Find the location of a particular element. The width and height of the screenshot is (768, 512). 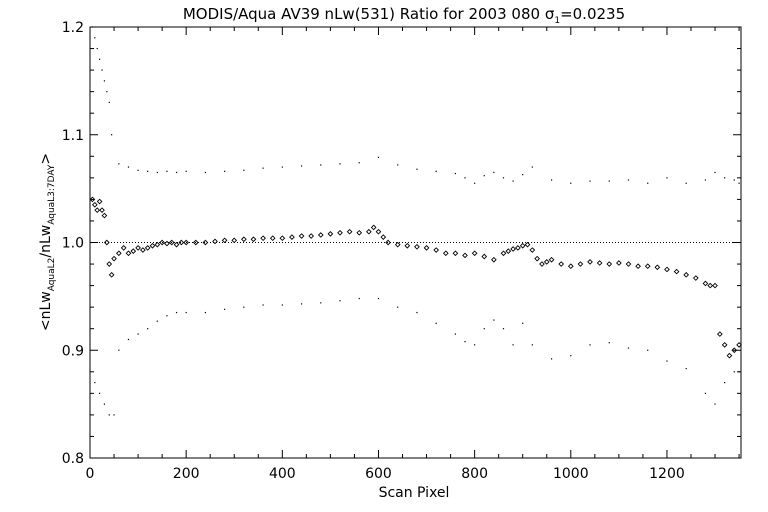

x-tick-label: 200 is located at coordinates (186, 474).